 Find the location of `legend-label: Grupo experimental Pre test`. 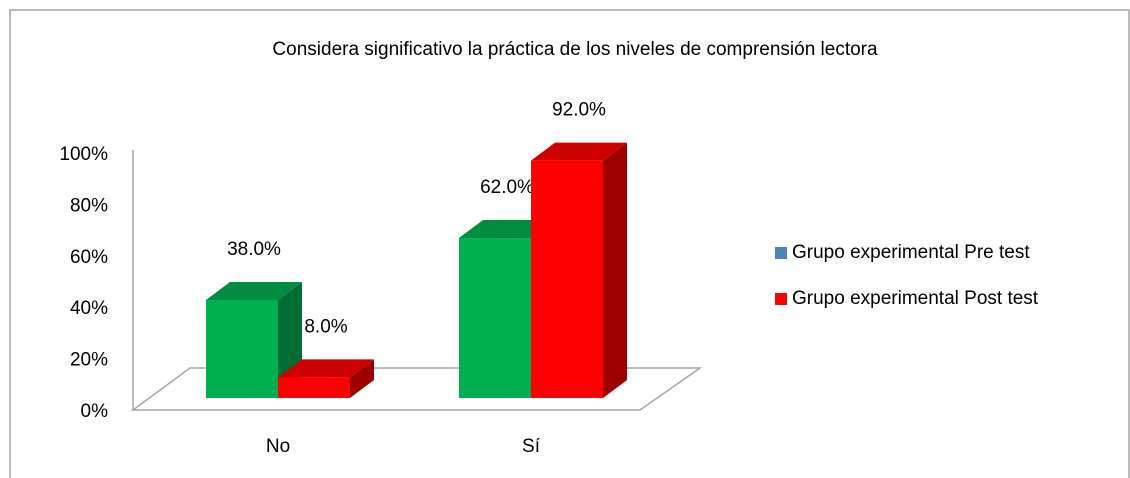

legend-label: Grupo experimental Pre test is located at coordinates (911, 252).